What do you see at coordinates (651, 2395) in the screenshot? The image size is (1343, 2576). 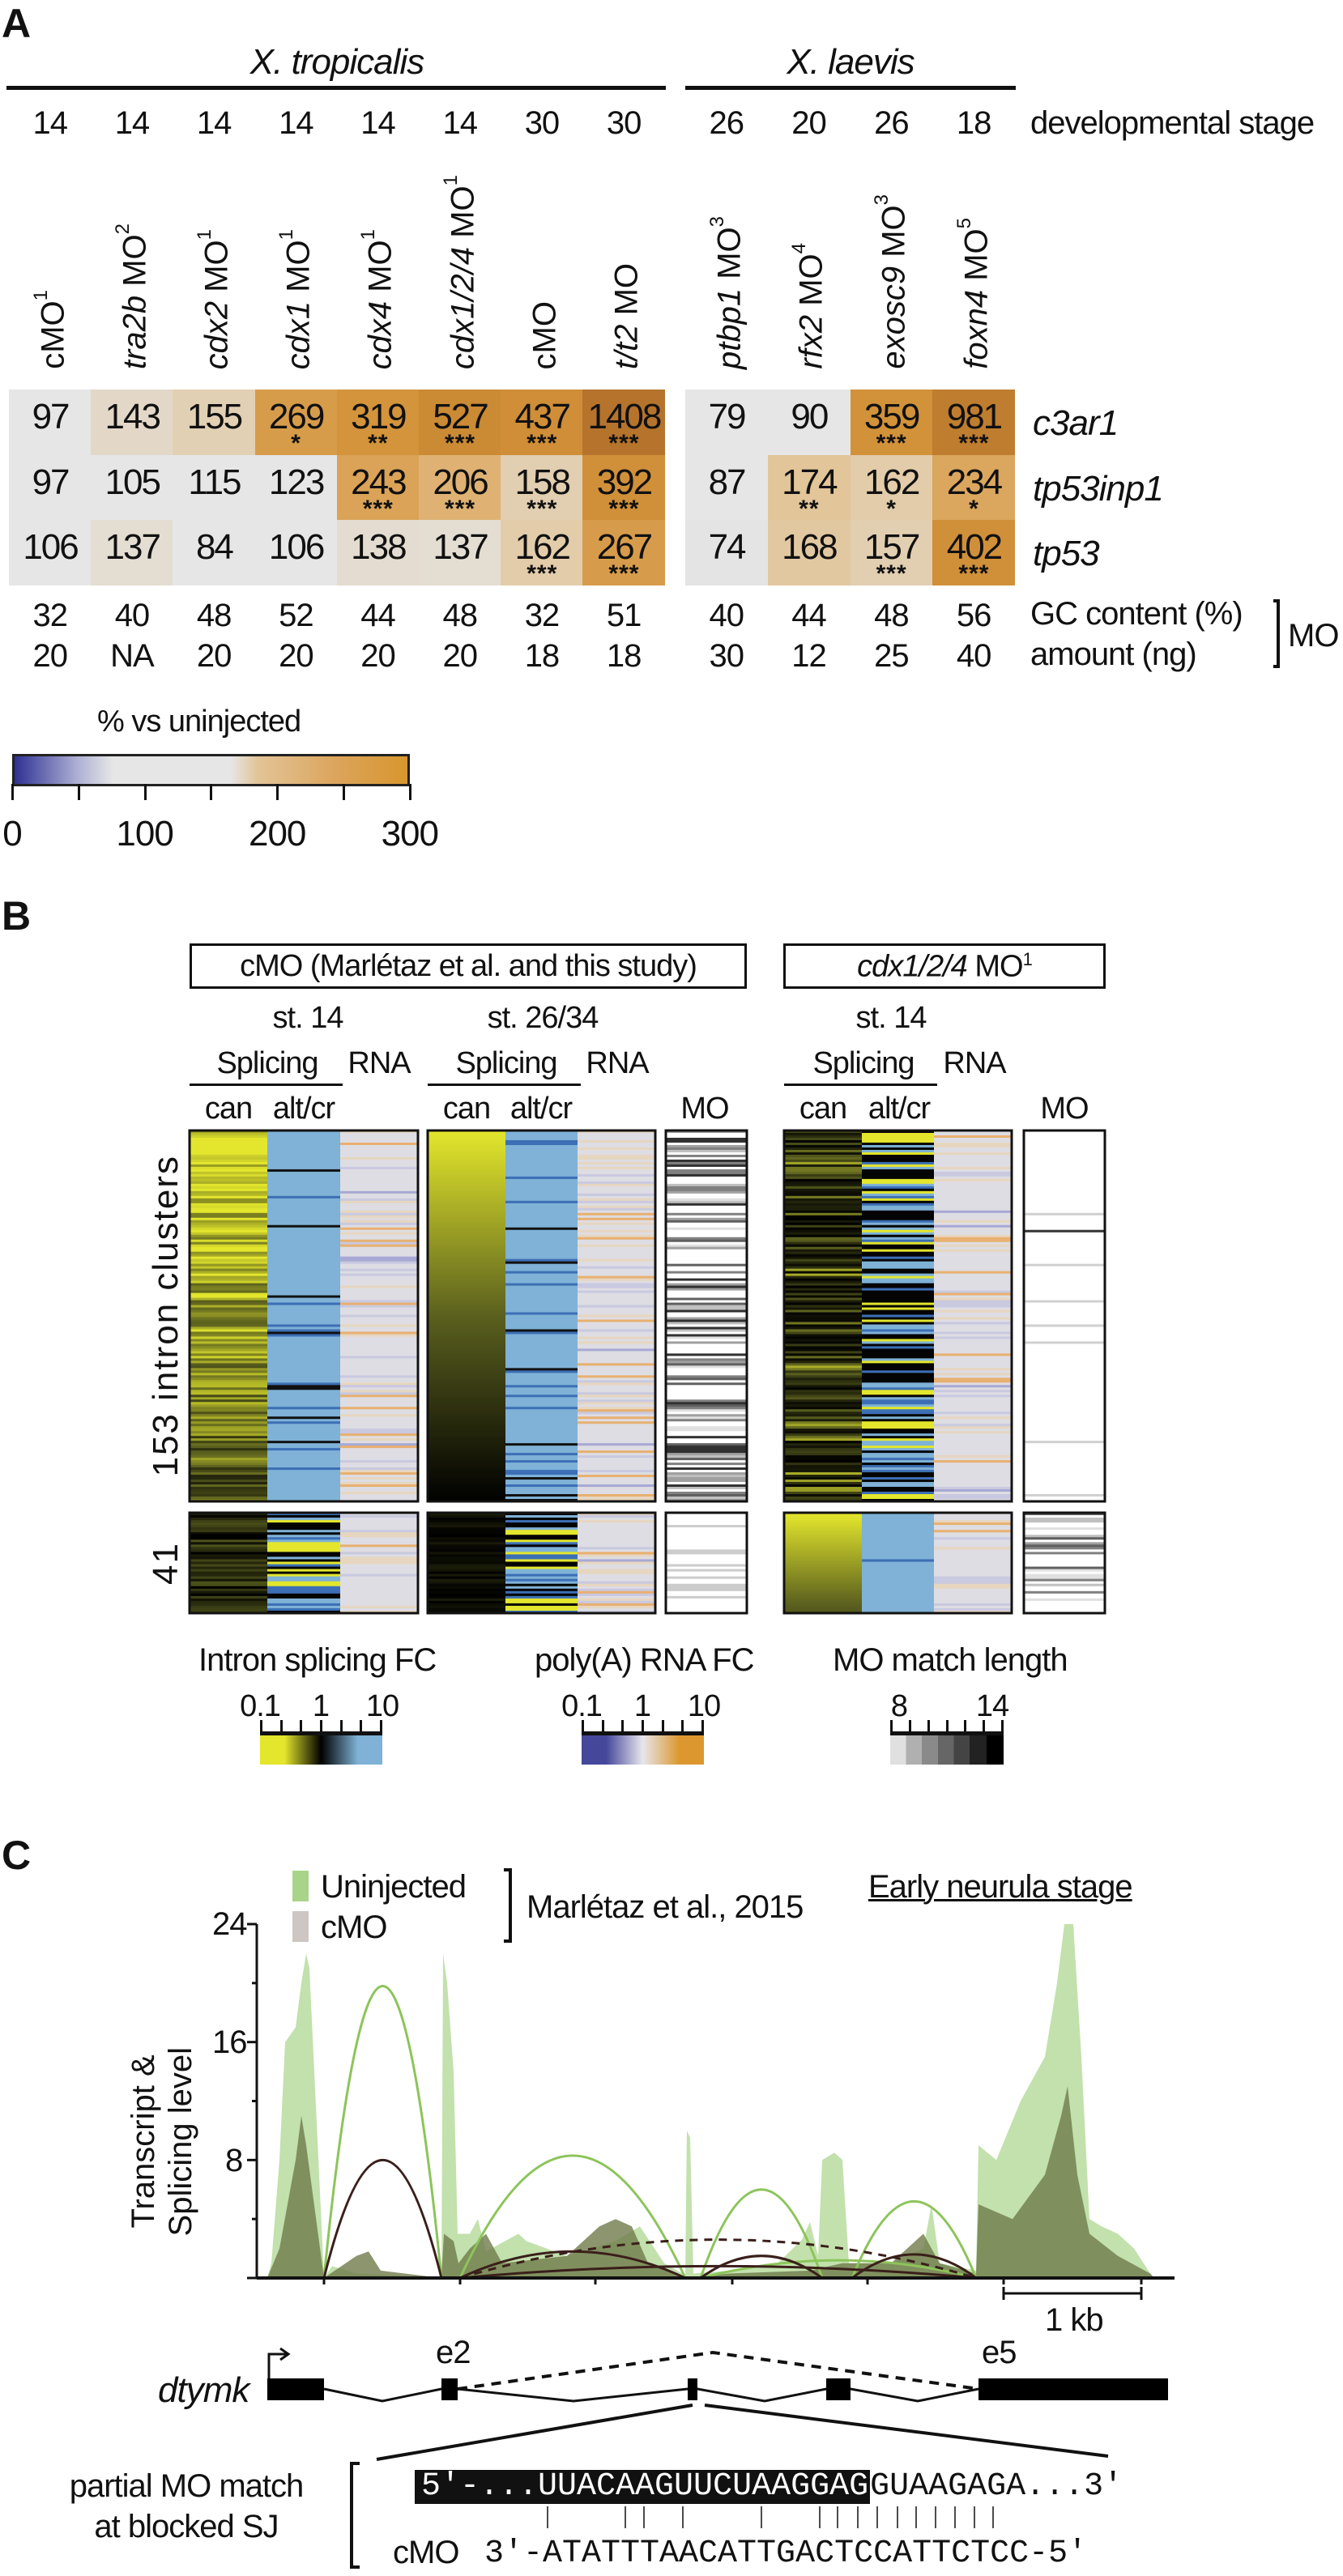 I see `intron-lines` at bounding box center [651, 2395].